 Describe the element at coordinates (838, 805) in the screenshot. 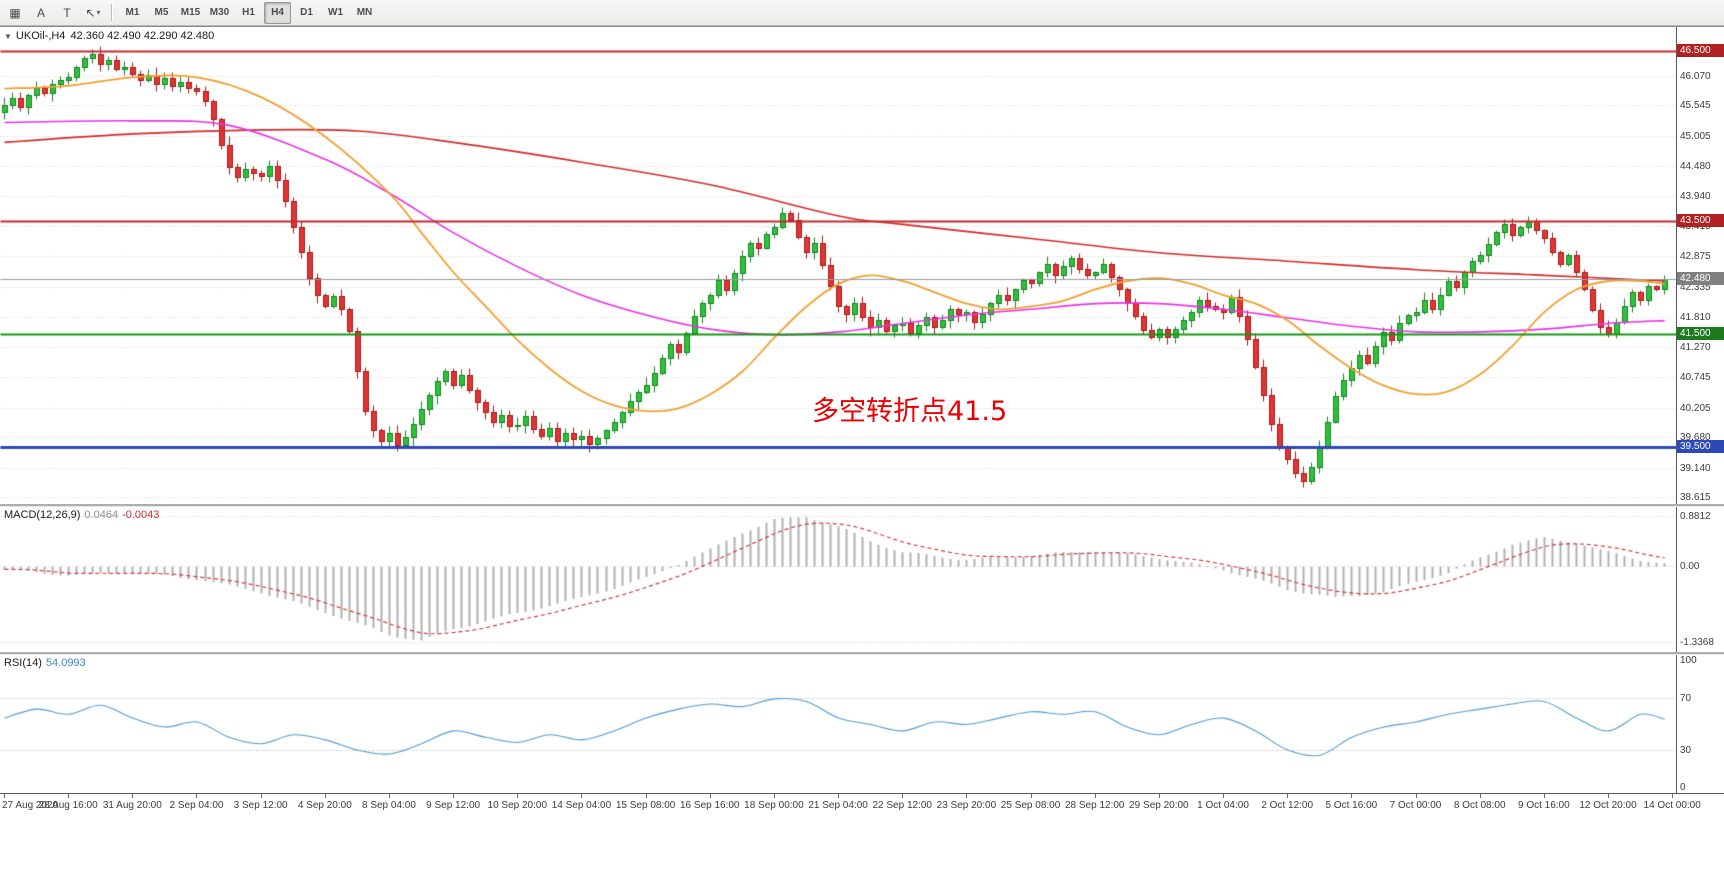

I see `time-label: 21 Sep 04:00` at that location.